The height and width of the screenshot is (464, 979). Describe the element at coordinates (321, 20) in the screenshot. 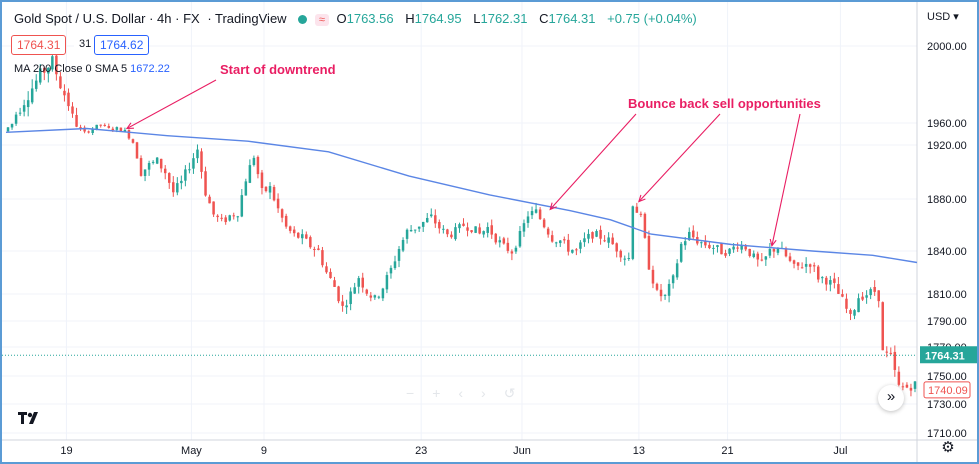

I see `compare-badge: ≈` at that location.